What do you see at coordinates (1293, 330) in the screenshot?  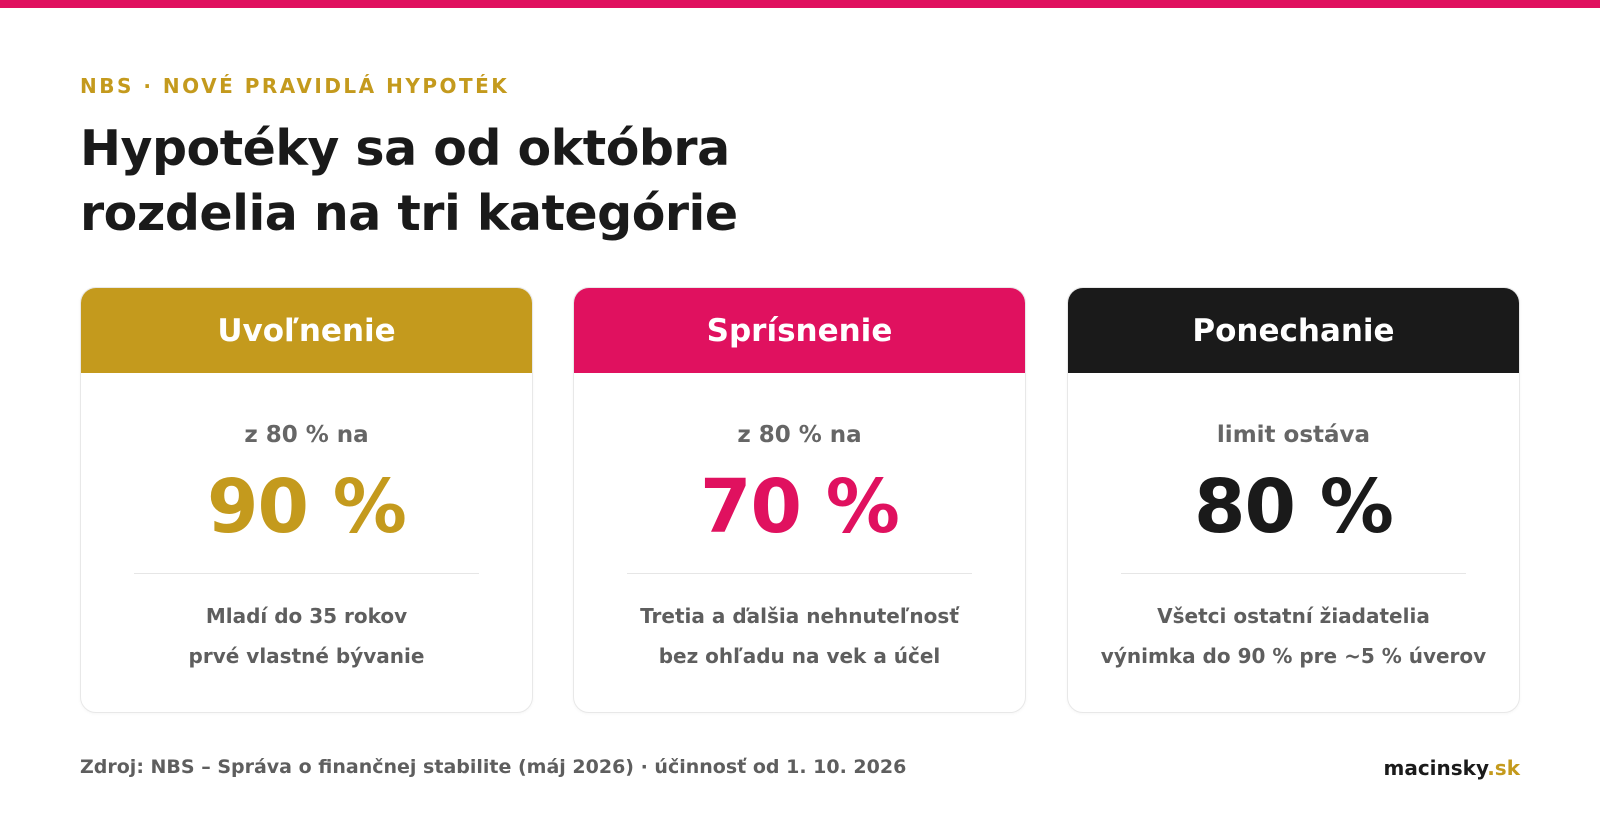 I see `card-header: Ponechanie` at bounding box center [1293, 330].